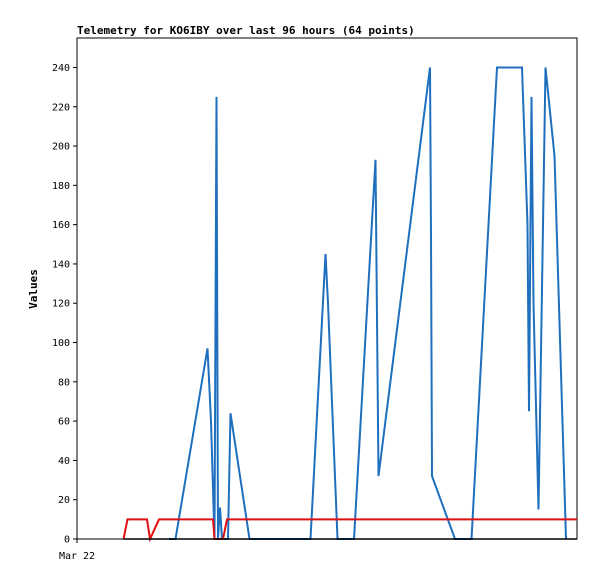 The height and width of the screenshot is (579, 597). I want to click on x-tick-label: Mar 22, so click(77, 556).